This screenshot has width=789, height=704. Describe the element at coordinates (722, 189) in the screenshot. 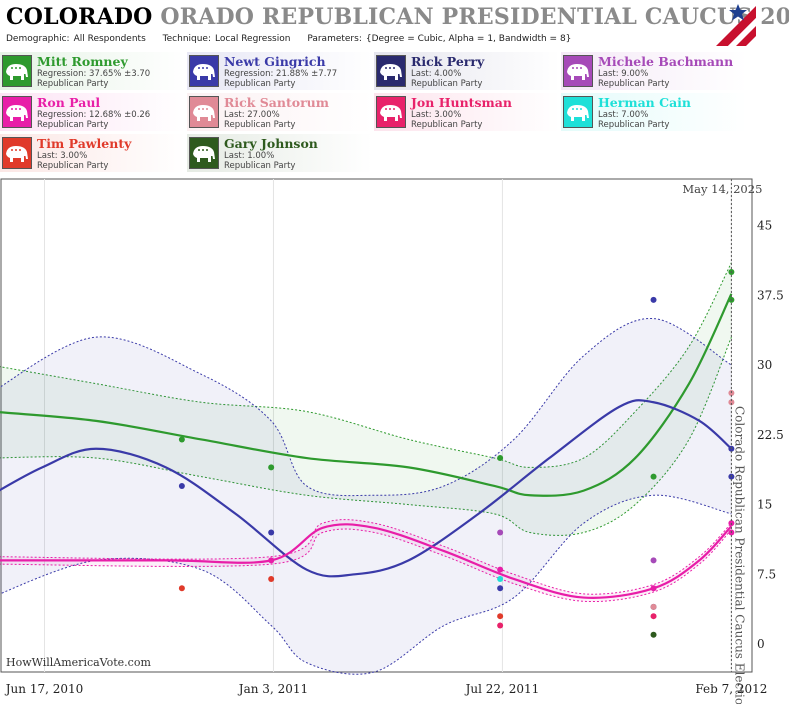

I see `current-date-label: May 14, 2025` at that location.